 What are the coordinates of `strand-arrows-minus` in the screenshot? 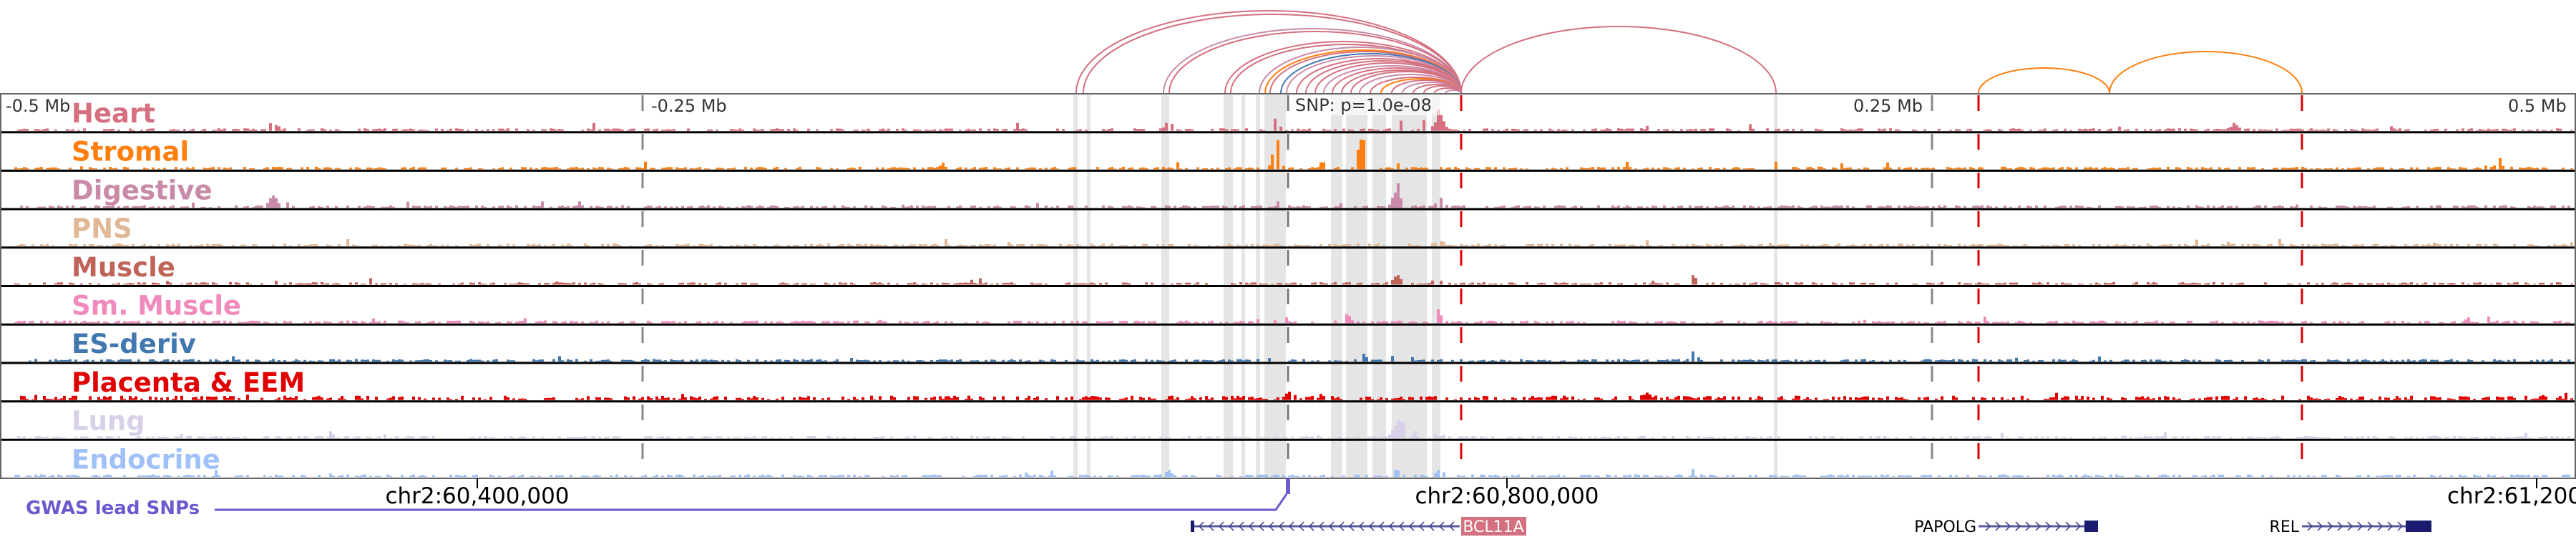 It's located at (1326, 526).